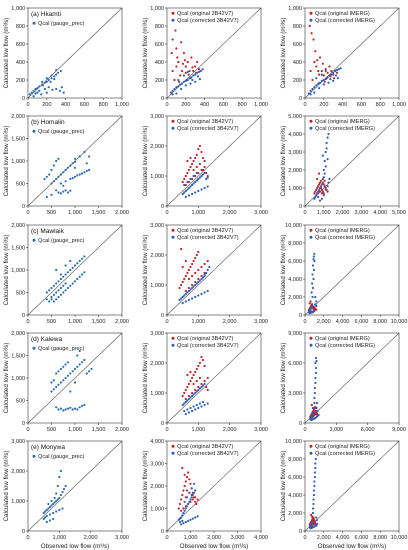  What do you see at coordinates (295, 117) in the screenshot?
I see `y-tick-label: 5,000` at bounding box center [295, 117].